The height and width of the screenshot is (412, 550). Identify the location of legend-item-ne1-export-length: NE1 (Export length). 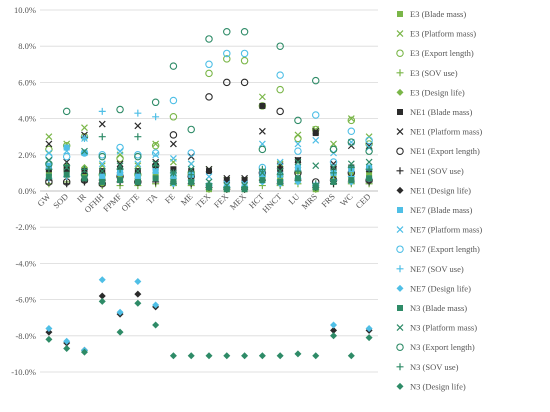
(438, 151).